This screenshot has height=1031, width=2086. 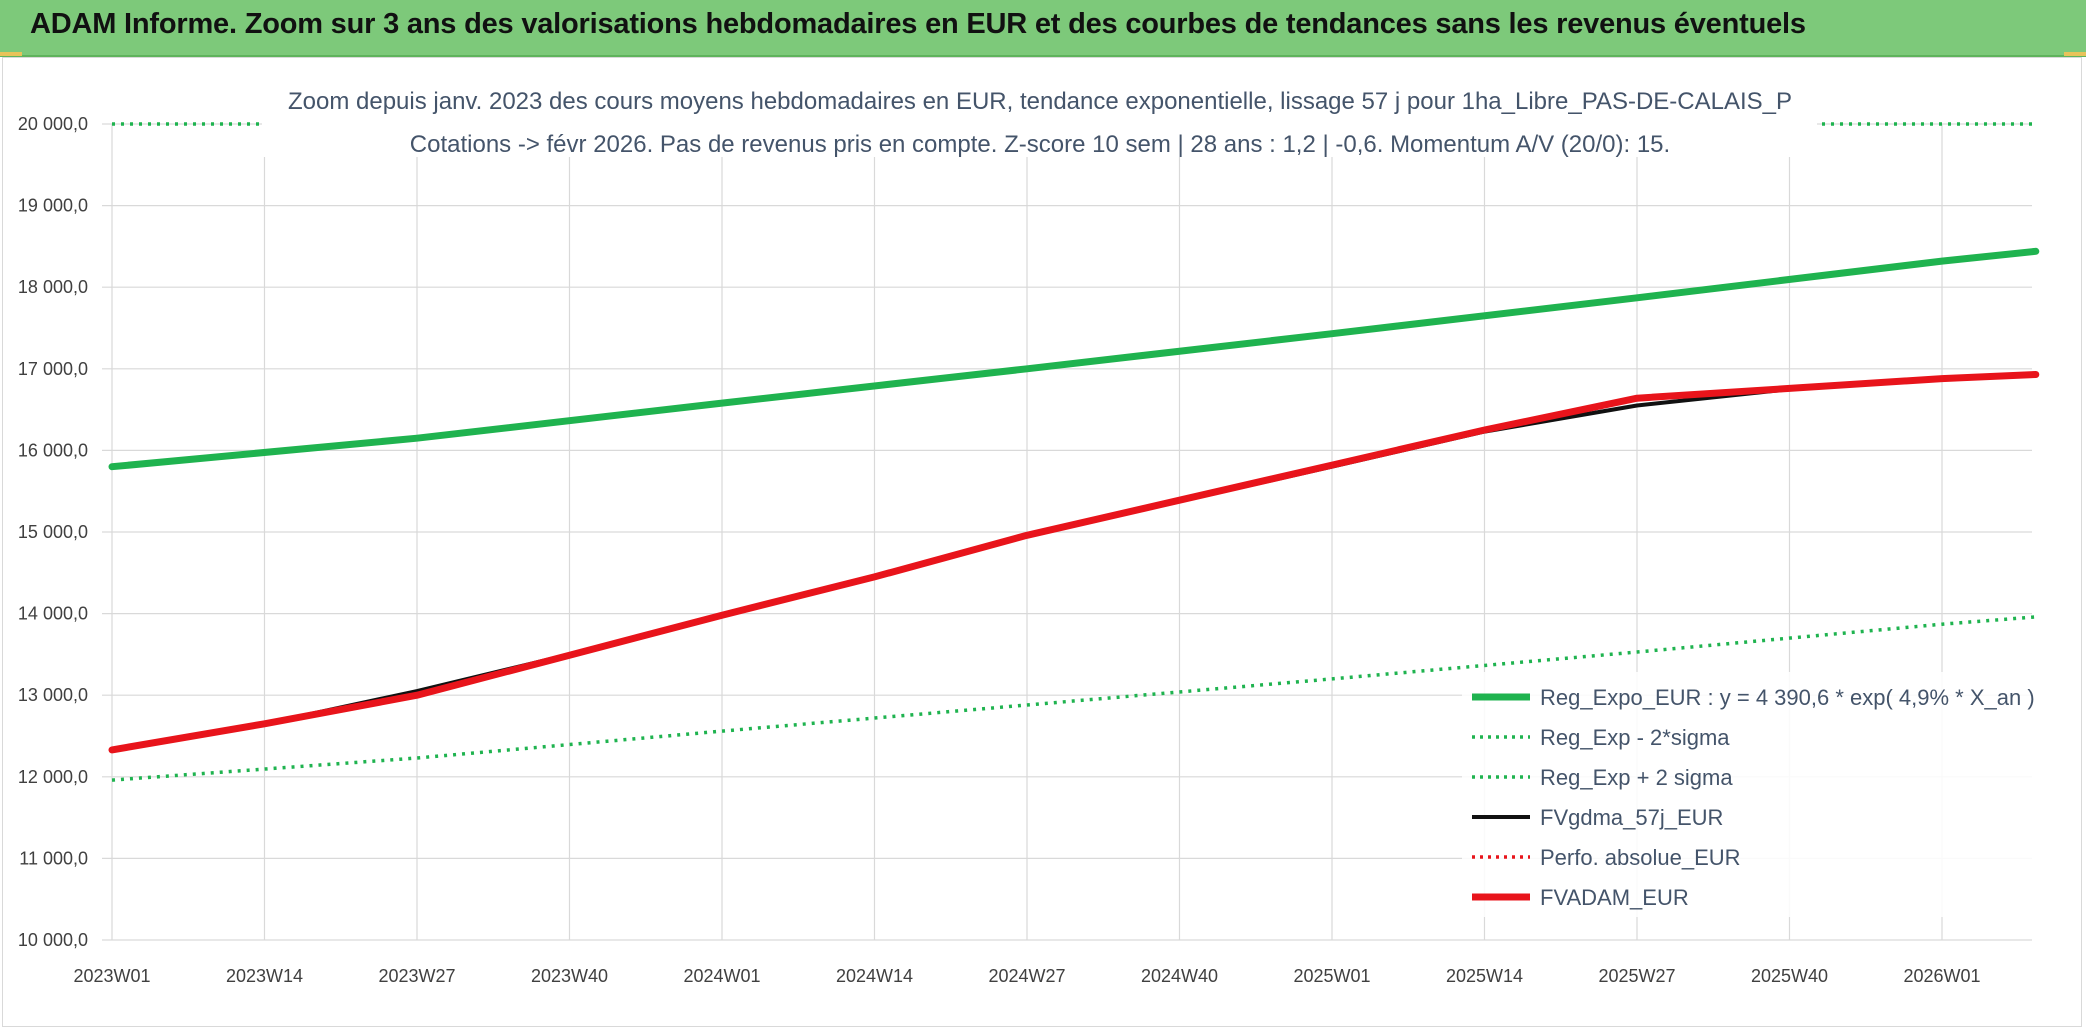 What do you see at coordinates (721, 976) in the screenshot?
I see `x-tick-label: 2024W01` at bounding box center [721, 976].